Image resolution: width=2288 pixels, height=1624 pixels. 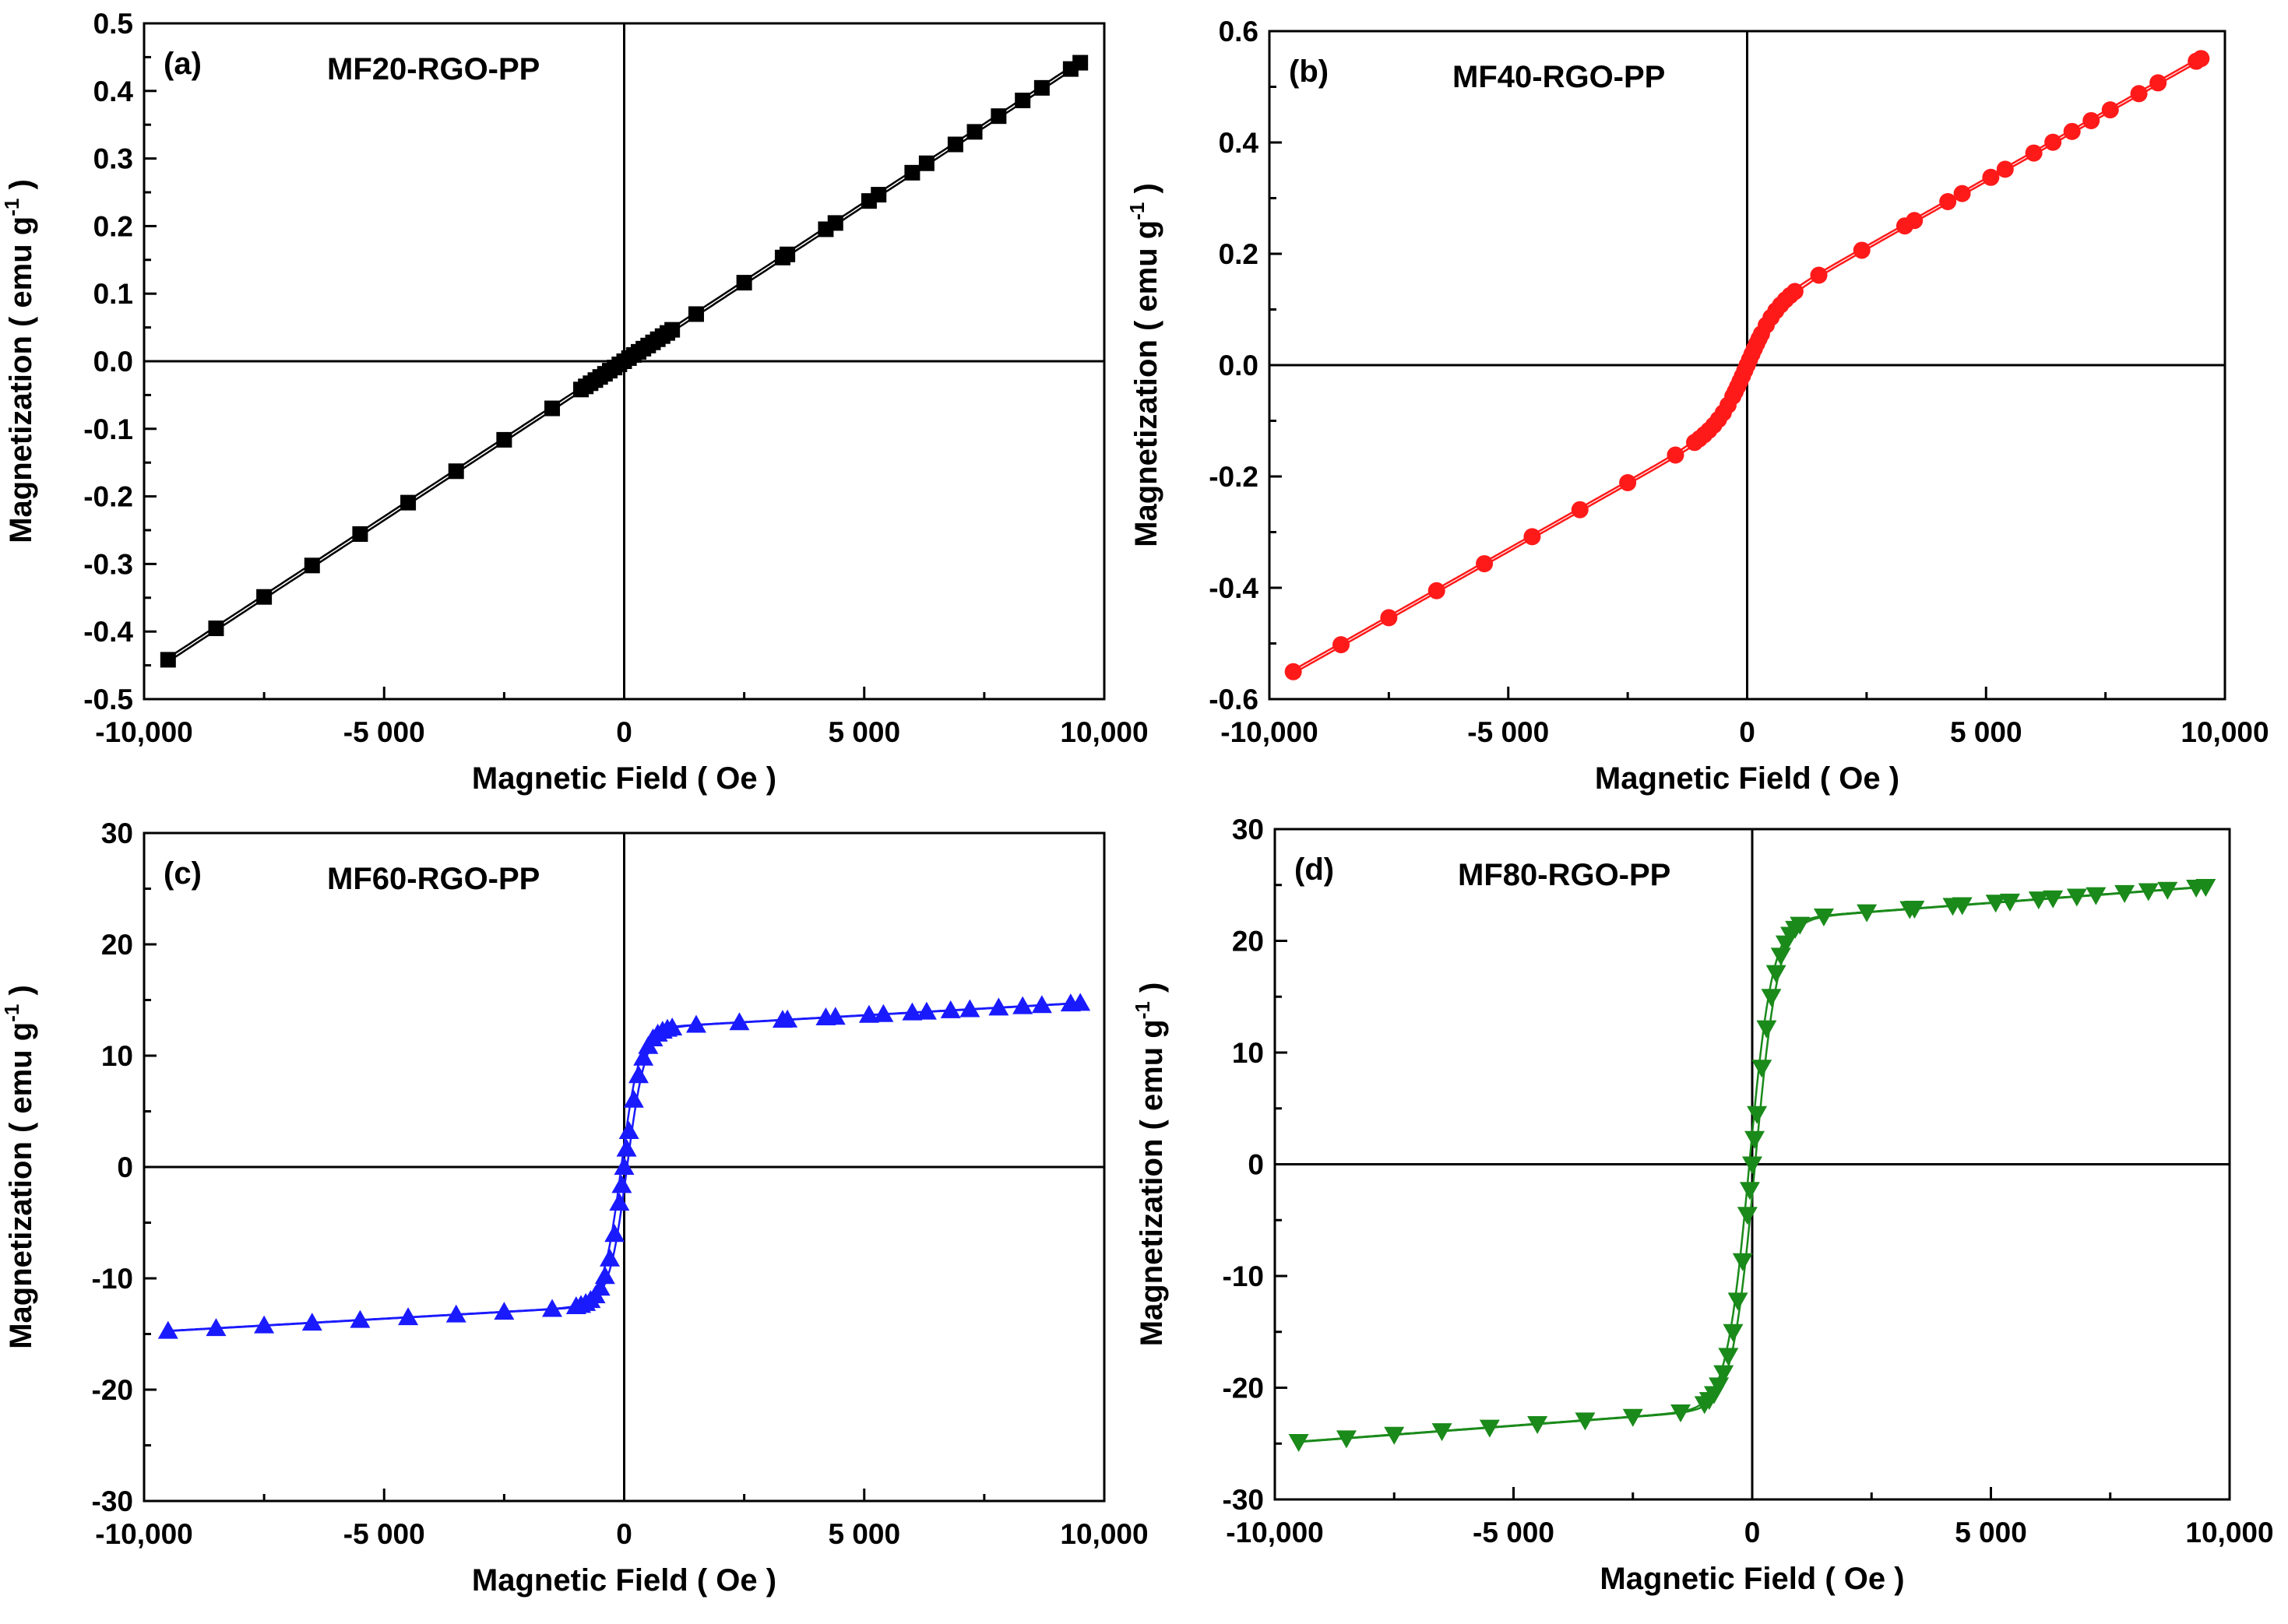 What do you see at coordinates (433, 69) in the screenshot?
I see `panel-title: MF20-RGO-PP` at bounding box center [433, 69].